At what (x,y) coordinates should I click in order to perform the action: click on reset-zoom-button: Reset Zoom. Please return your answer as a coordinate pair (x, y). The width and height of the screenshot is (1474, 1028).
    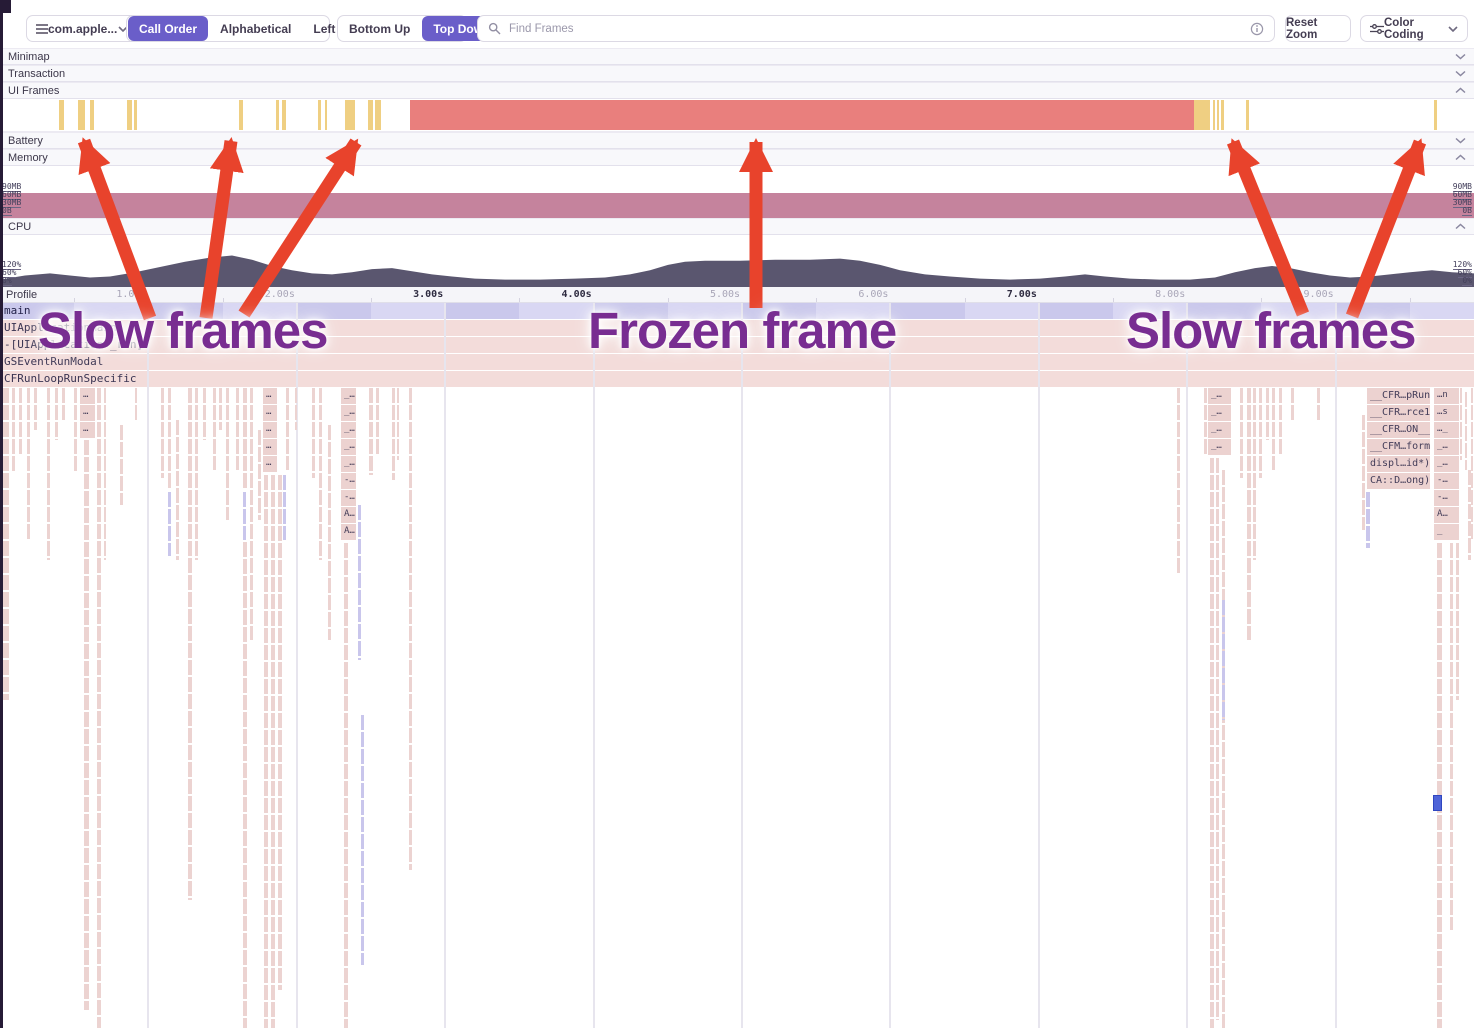
    Looking at the image, I should click on (1318, 28).